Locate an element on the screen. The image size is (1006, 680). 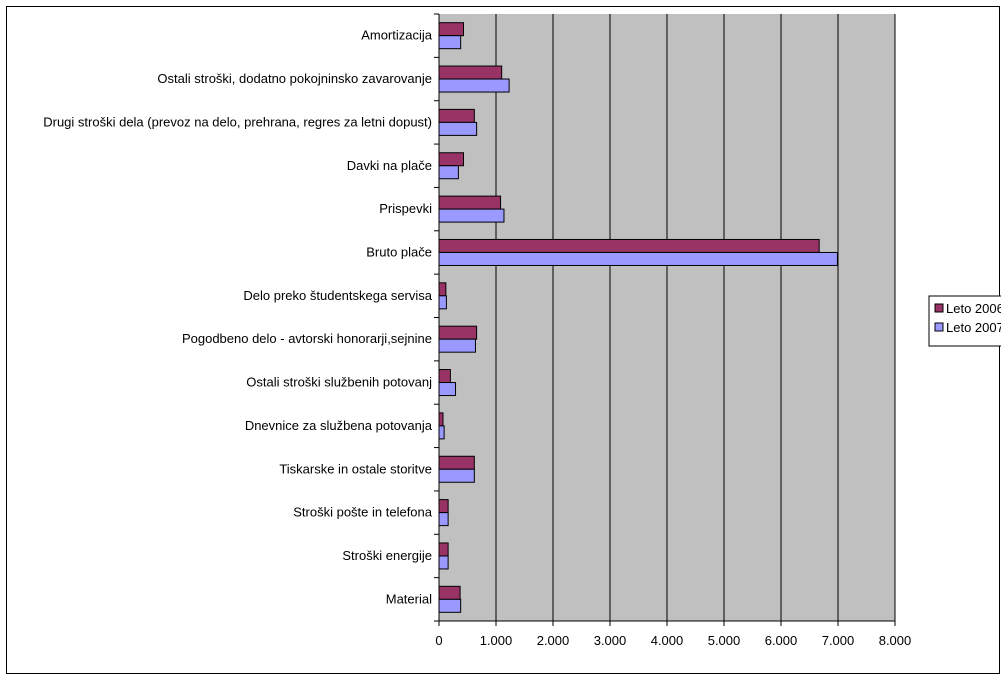
x-tick-label: 1.000 is located at coordinates (496, 640).